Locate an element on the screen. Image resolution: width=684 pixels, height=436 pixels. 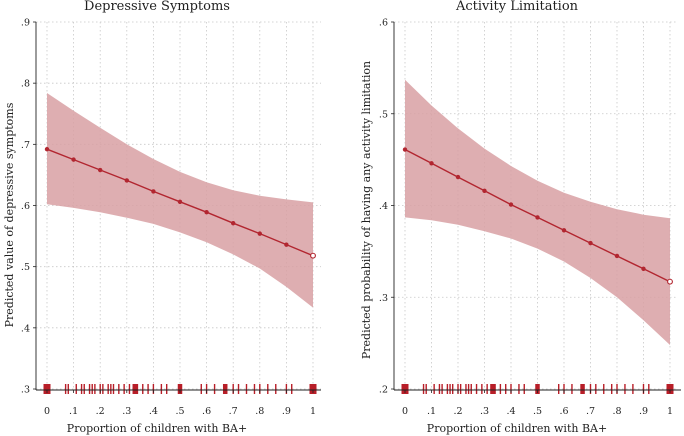
x-tick-label: .3 is located at coordinates (126, 411).